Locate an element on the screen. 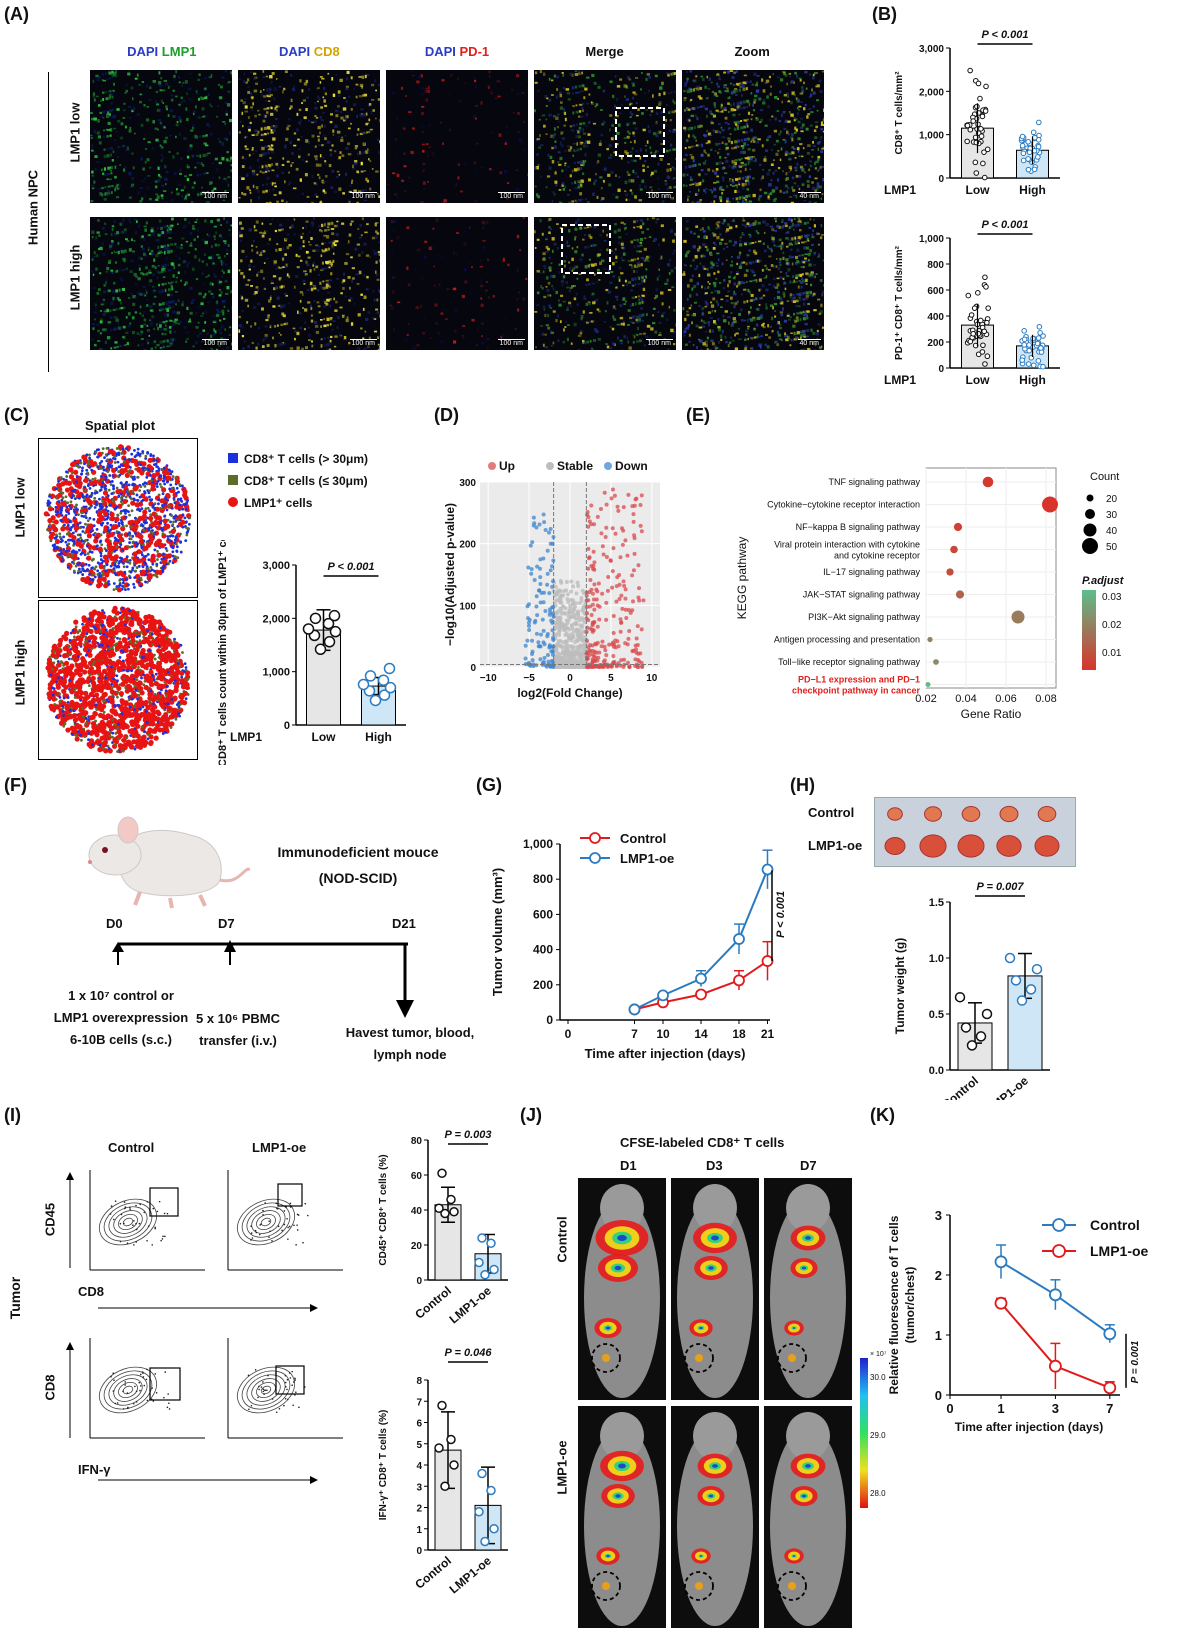 This screenshot has height=1633, width=1200. x-tick-label: High is located at coordinates (1032, 380).